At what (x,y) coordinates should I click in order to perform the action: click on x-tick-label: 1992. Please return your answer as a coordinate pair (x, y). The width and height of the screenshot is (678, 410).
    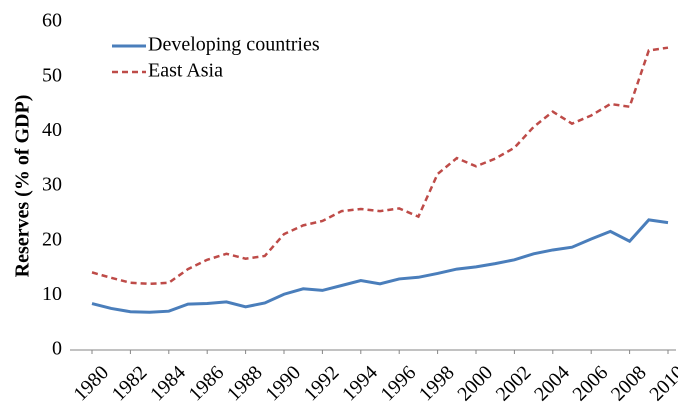
    Looking at the image, I should click on (322, 384).